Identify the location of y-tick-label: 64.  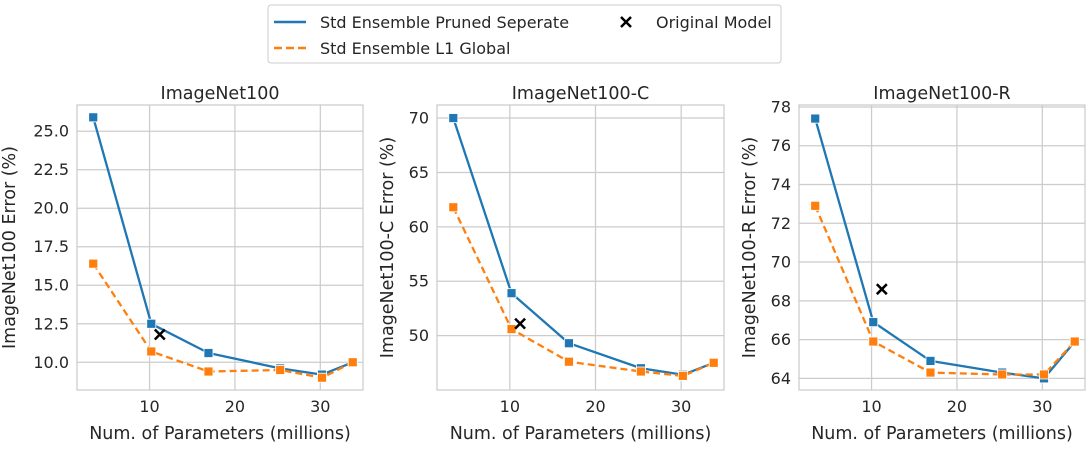
(781, 378).